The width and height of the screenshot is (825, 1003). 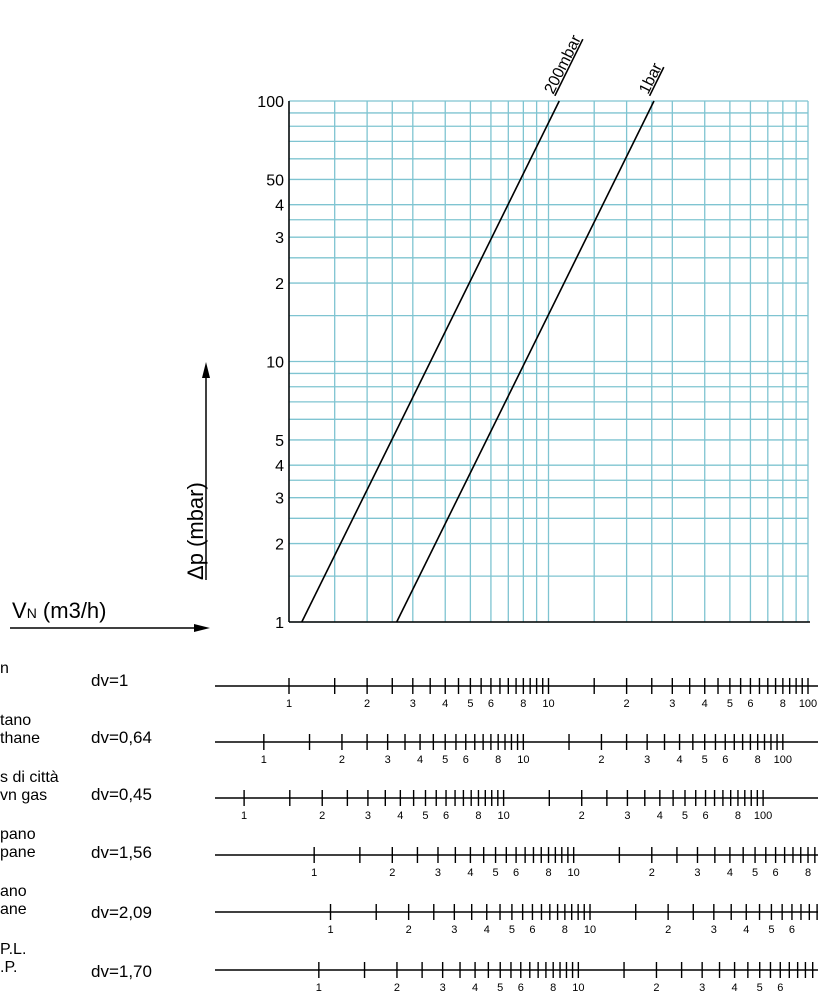 I want to click on dv-label: dv=0,64, so click(x=121, y=737).